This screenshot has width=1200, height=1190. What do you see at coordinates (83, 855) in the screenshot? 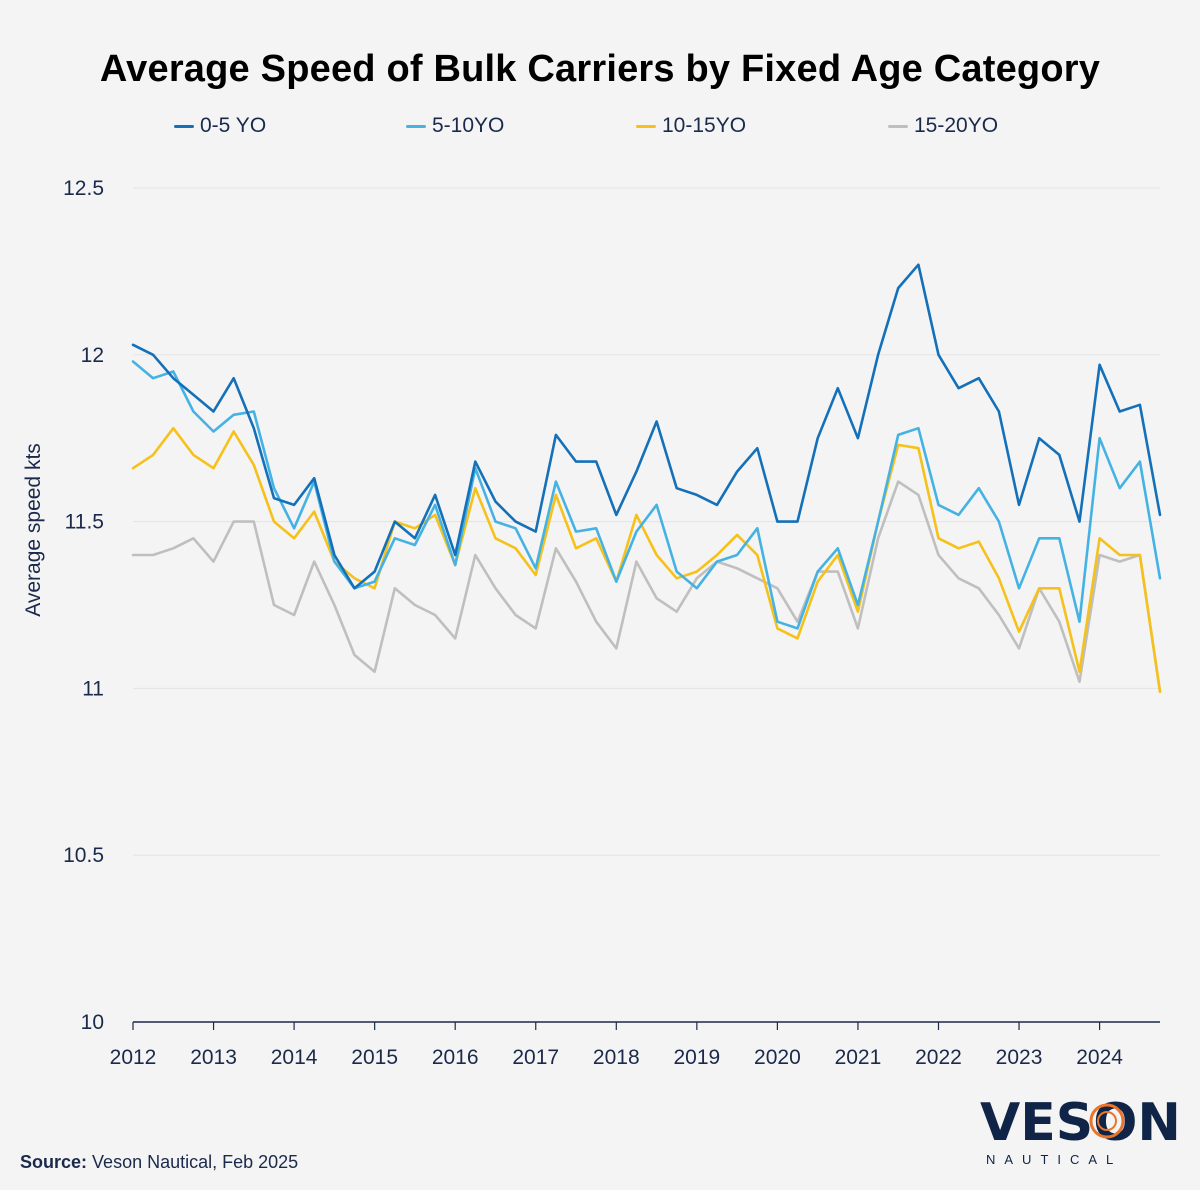
I see `y-tick-label: 10.5` at bounding box center [83, 855].